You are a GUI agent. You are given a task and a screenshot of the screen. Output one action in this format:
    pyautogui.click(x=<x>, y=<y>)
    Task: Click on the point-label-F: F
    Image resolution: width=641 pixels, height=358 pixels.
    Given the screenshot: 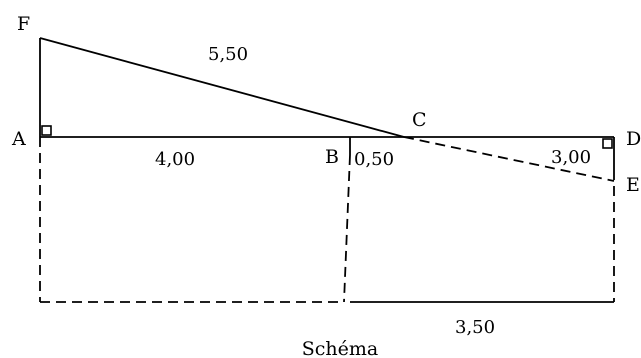 What is the action you would take?
    pyautogui.click(x=23, y=24)
    